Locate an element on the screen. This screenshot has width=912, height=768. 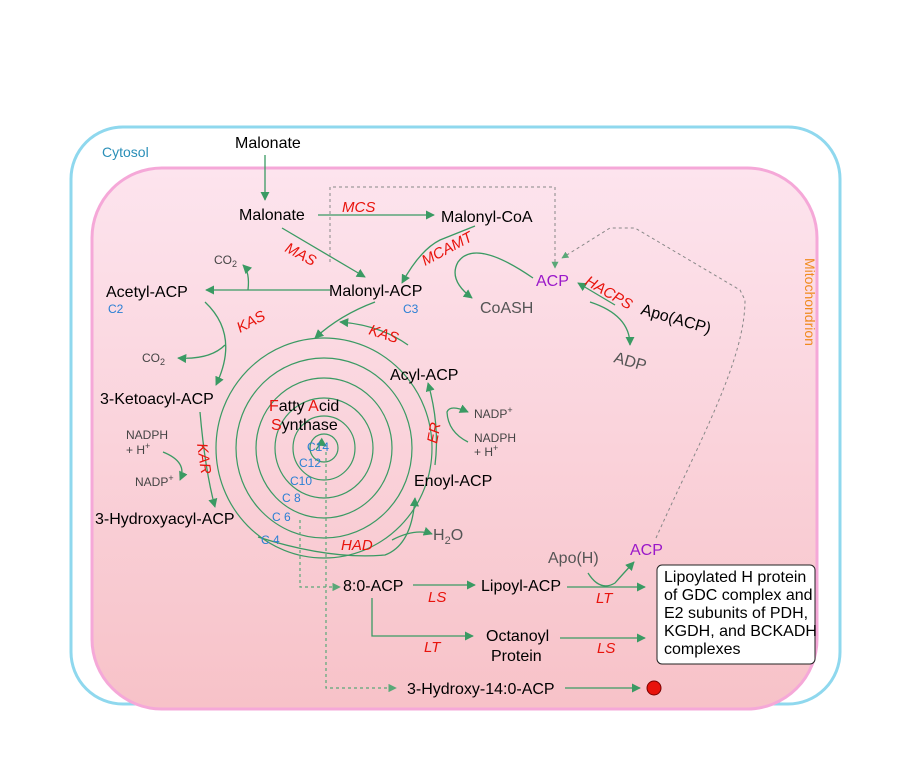
cytosol-label: Cytosol is located at coordinates (125, 152).